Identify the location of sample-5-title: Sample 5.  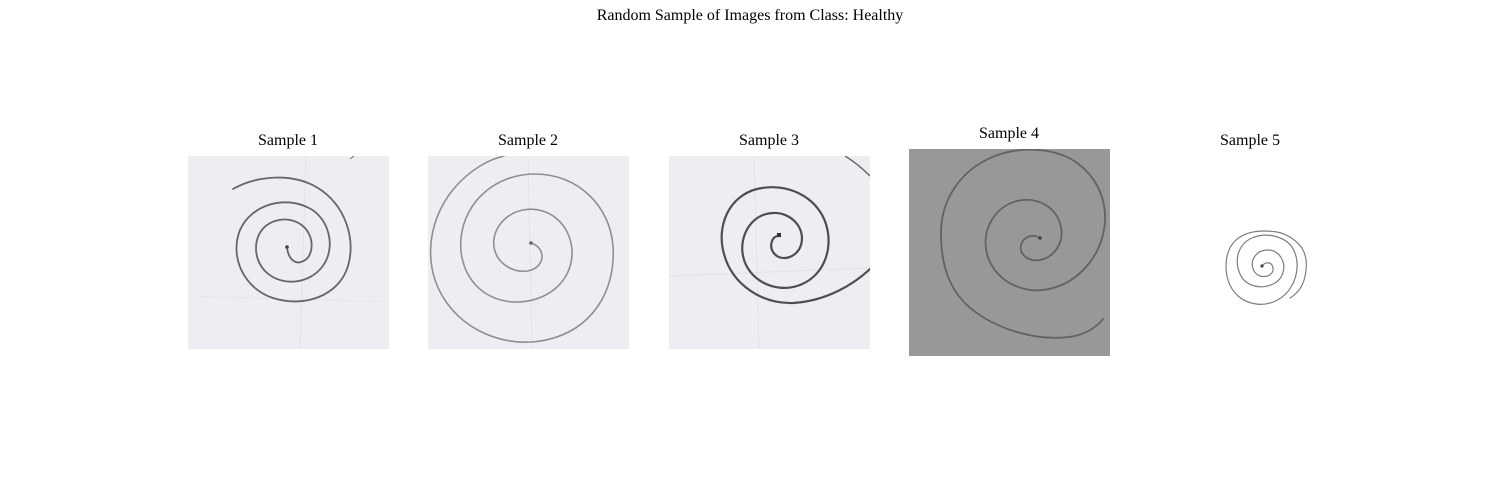
(1250, 140).